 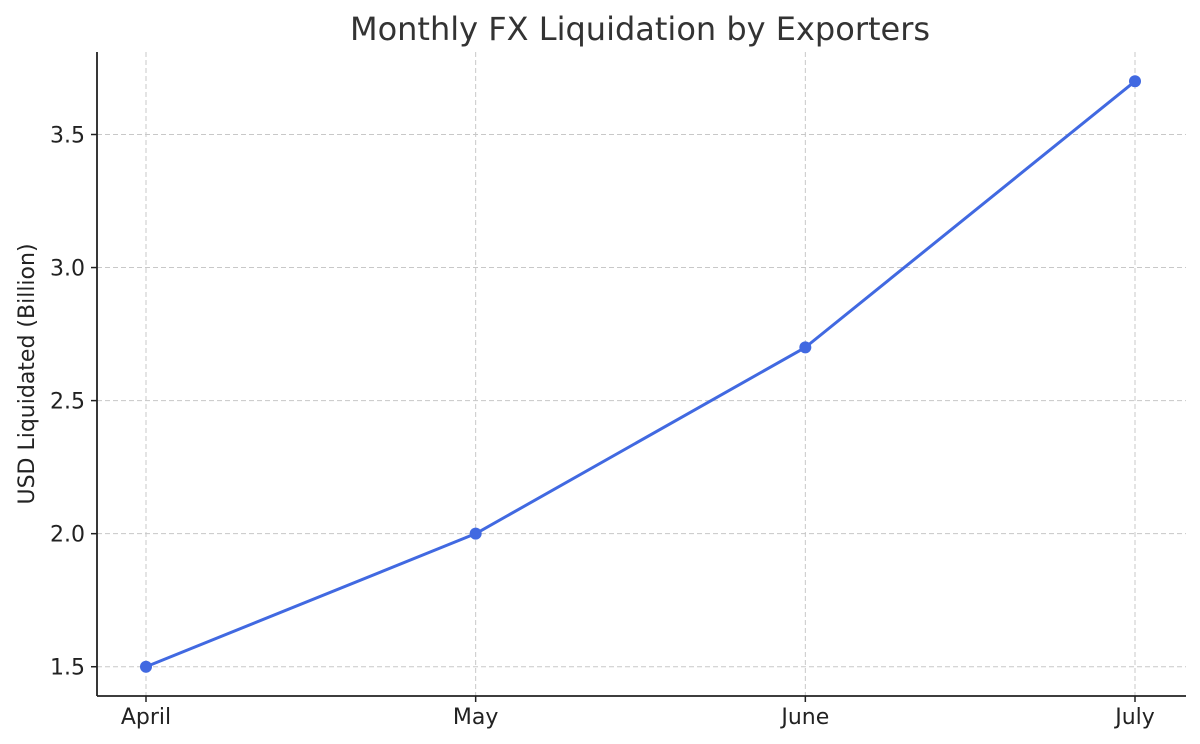 I want to click on y-tick-label: 2.5, so click(x=67, y=402).